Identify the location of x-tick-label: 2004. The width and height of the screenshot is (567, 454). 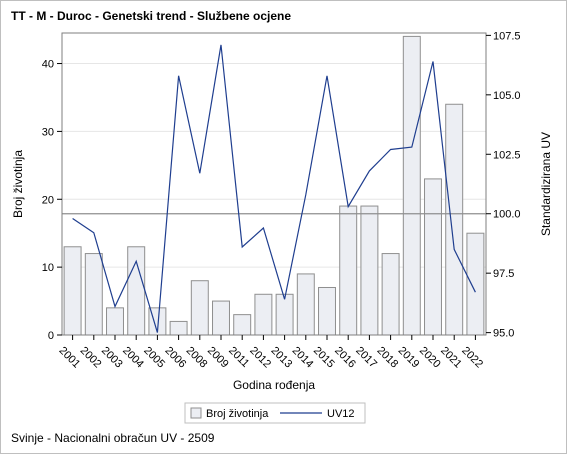
(133, 358).